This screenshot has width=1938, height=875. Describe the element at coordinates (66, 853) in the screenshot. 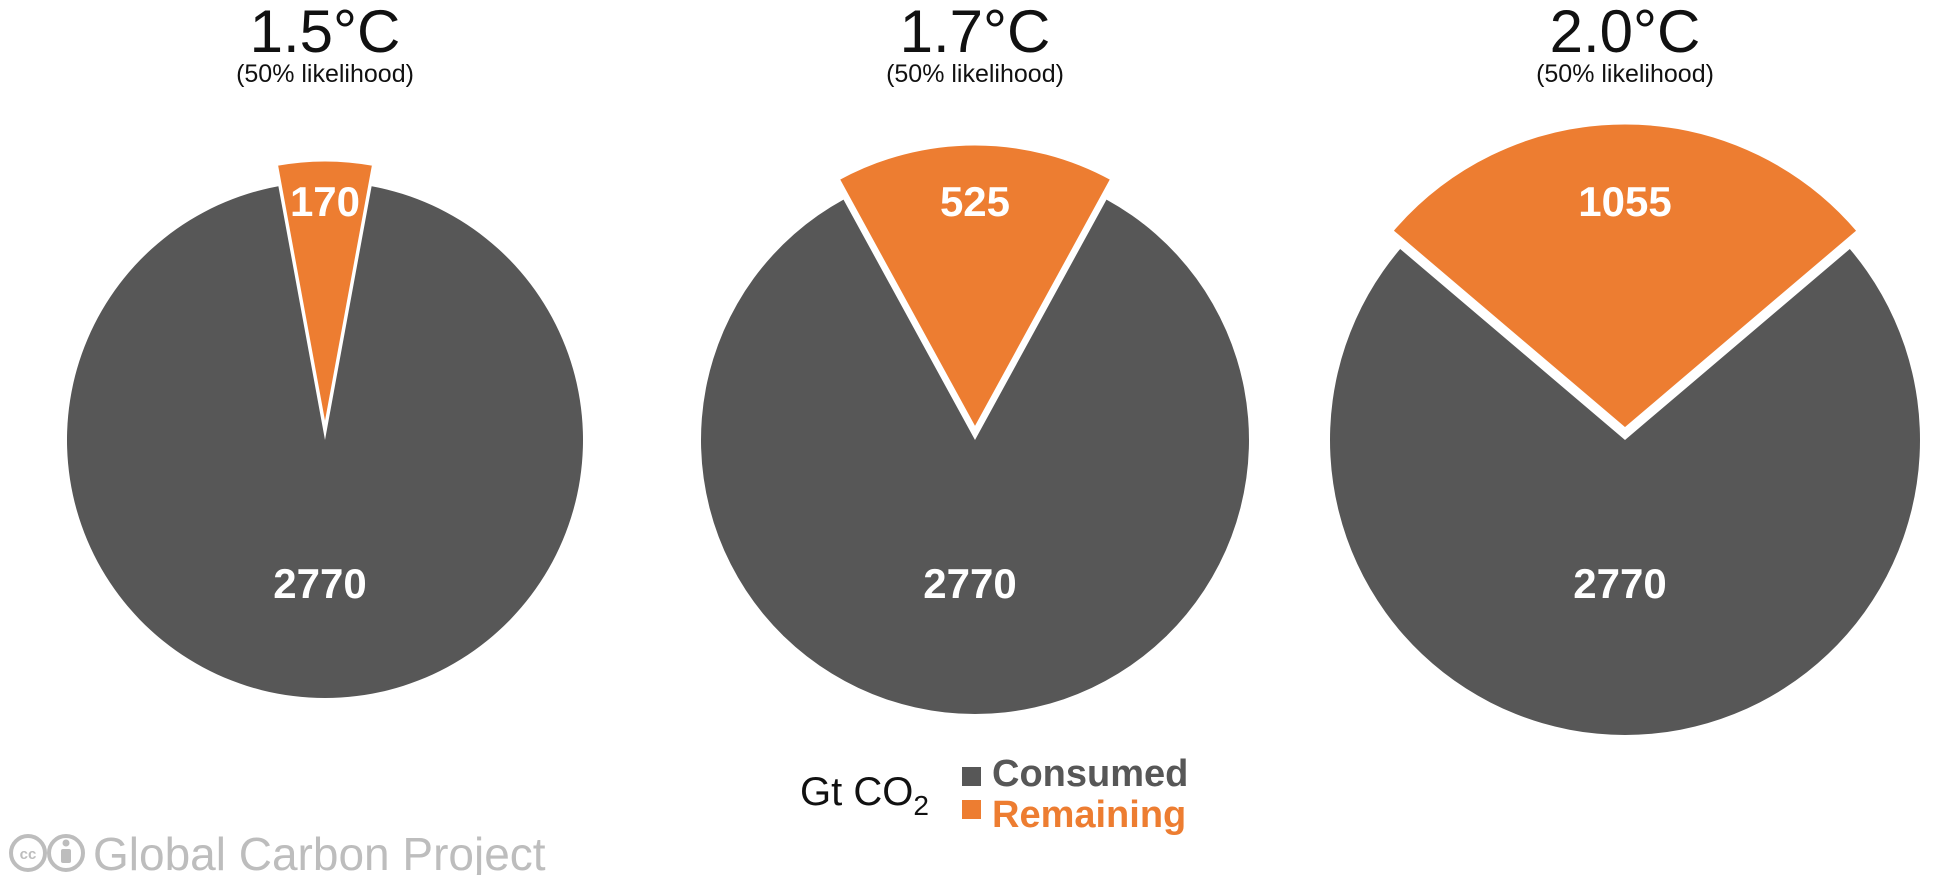

I see `attribution-icon` at that location.